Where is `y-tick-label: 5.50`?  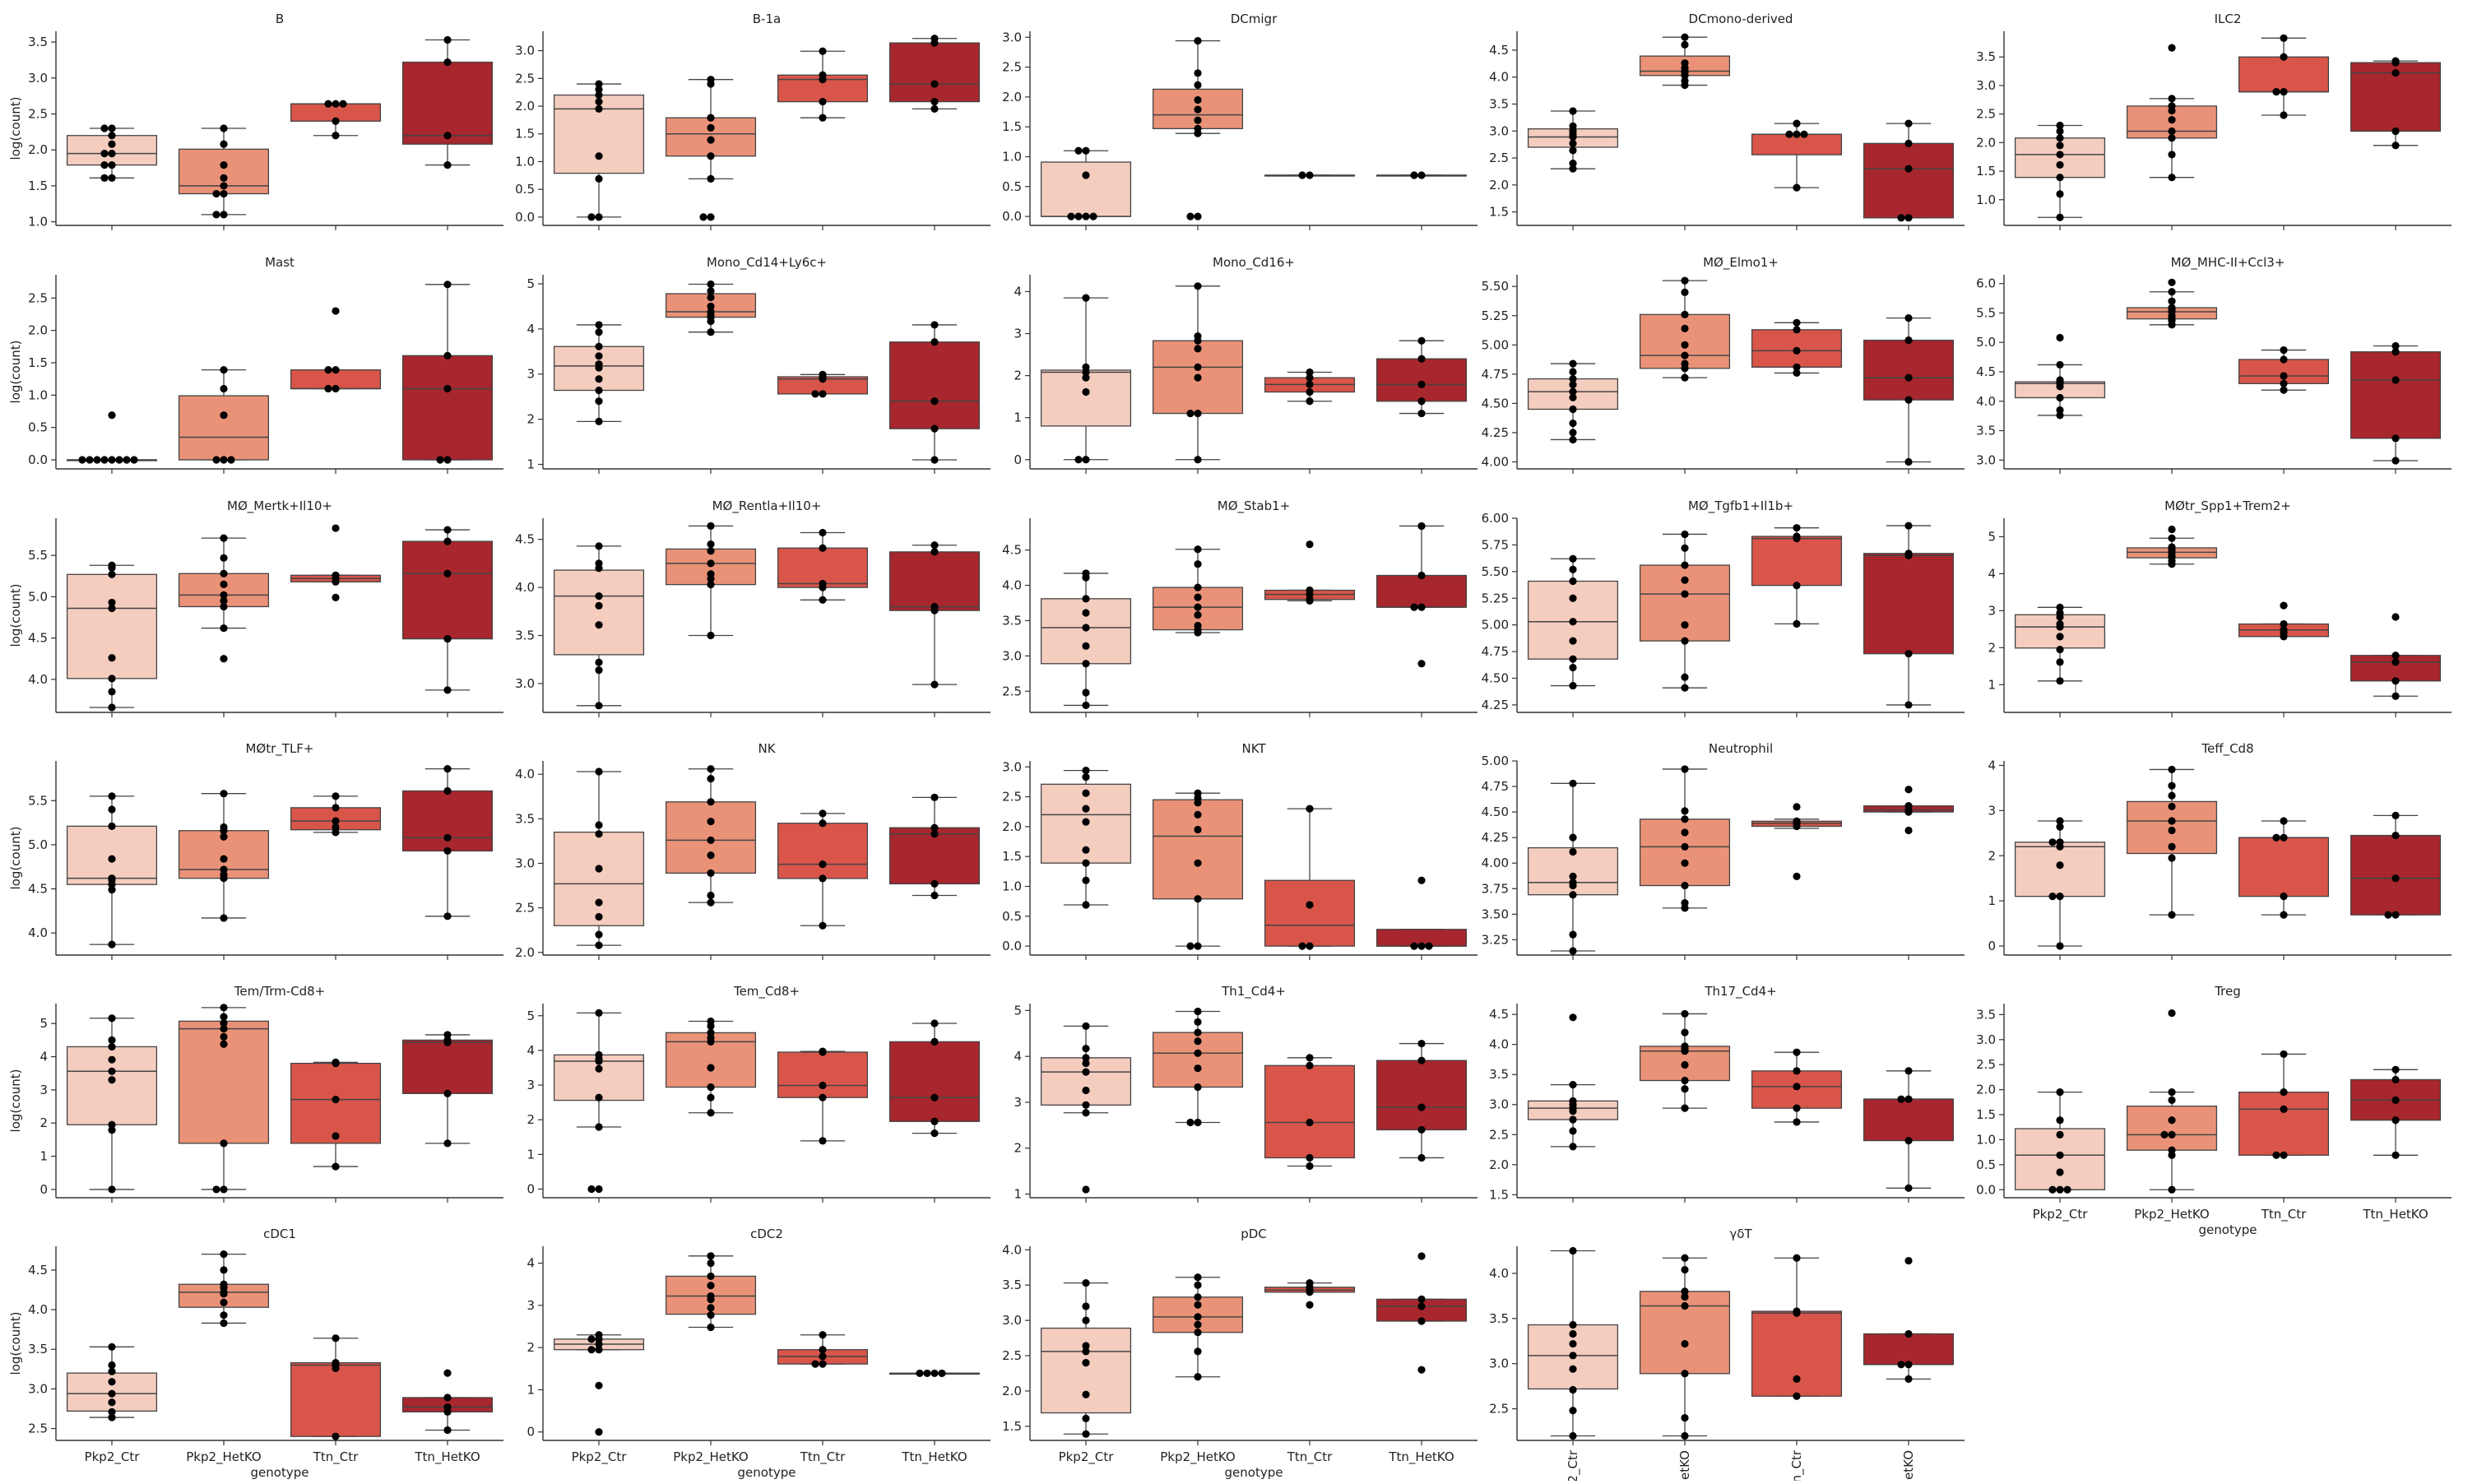 y-tick-label: 5.50 is located at coordinates (1495, 571).